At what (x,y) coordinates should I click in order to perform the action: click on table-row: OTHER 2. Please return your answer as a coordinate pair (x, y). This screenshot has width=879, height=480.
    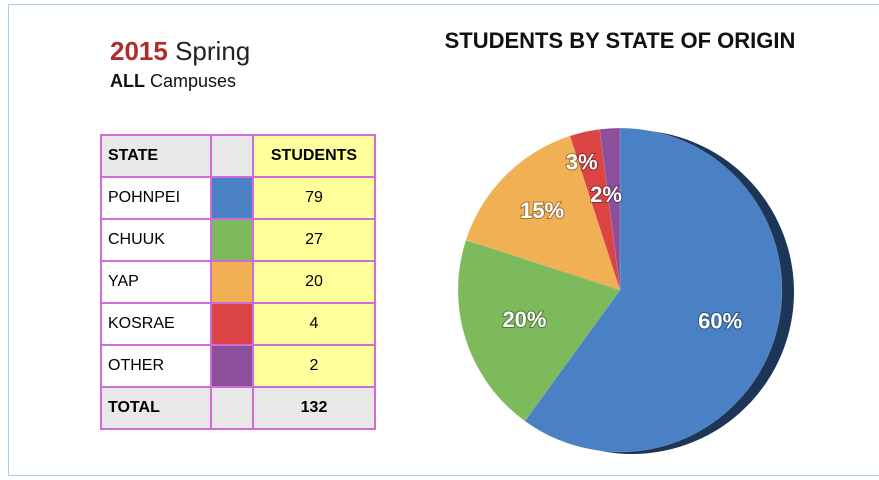
    Looking at the image, I should click on (238, 366).